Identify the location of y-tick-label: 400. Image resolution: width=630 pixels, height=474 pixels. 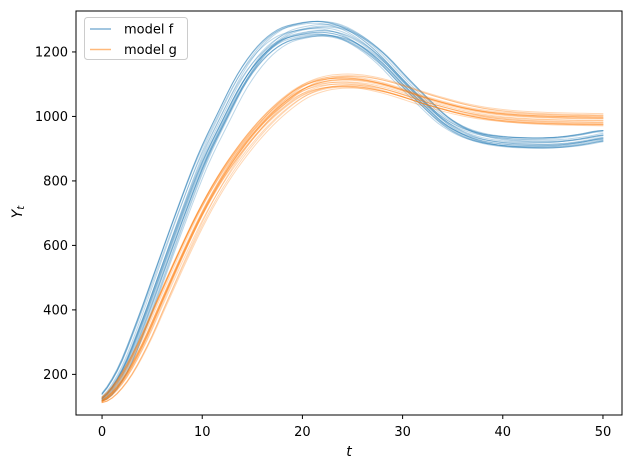
(55, 310).